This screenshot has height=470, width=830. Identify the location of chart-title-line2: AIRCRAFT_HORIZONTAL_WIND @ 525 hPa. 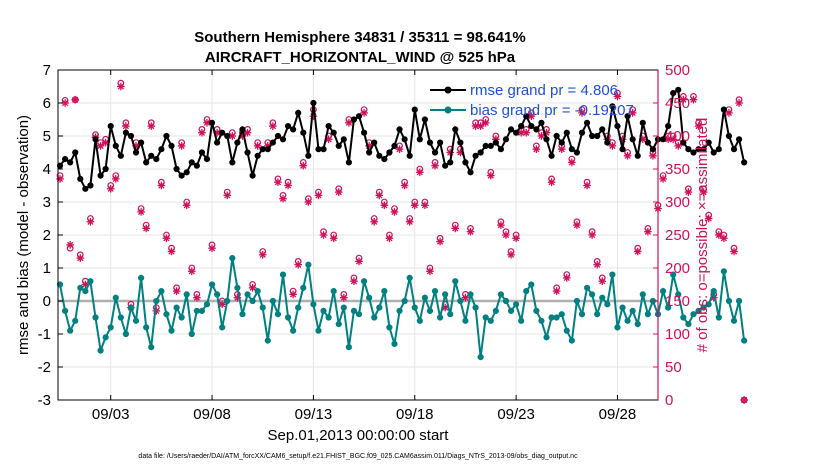
(360, 57).